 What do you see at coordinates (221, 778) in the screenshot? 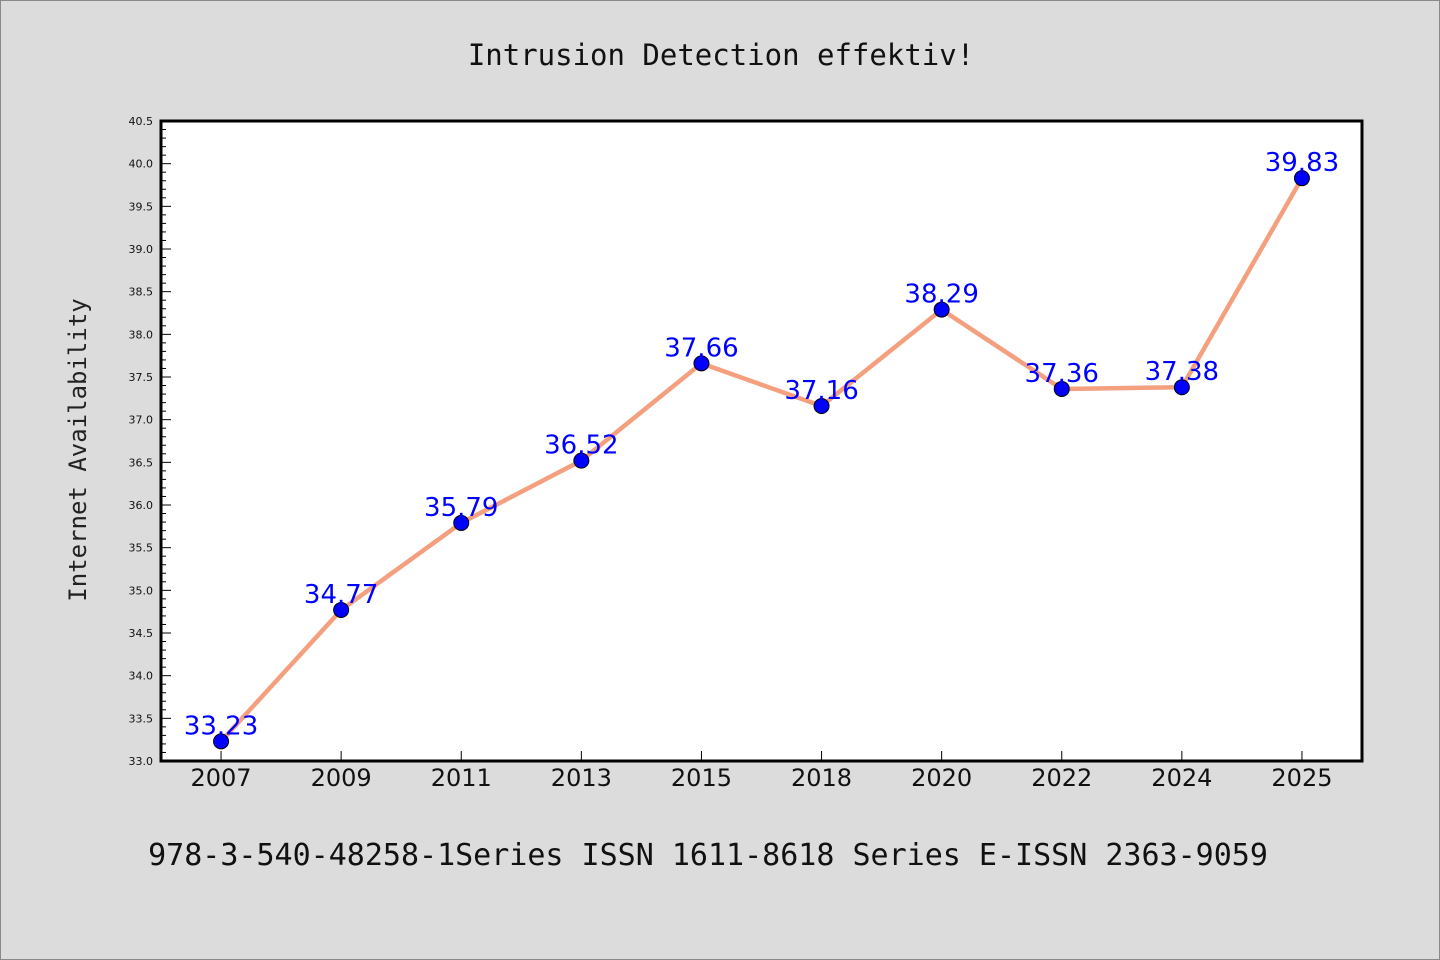
I see `x-tick-label: 2007` at bounding box center [221, 778].